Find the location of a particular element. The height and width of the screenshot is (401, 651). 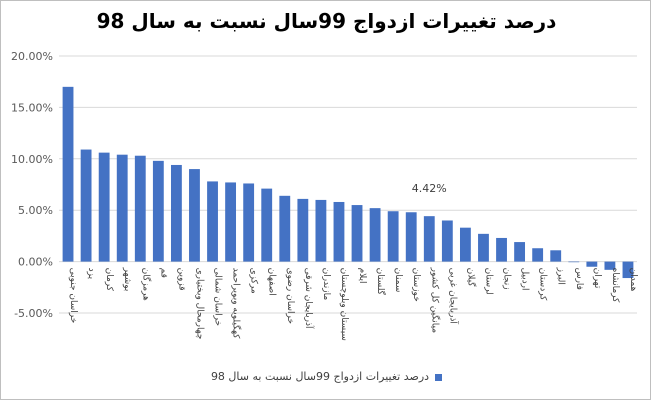

x-tick-label: قزوین is located at coordinates (181, 279).